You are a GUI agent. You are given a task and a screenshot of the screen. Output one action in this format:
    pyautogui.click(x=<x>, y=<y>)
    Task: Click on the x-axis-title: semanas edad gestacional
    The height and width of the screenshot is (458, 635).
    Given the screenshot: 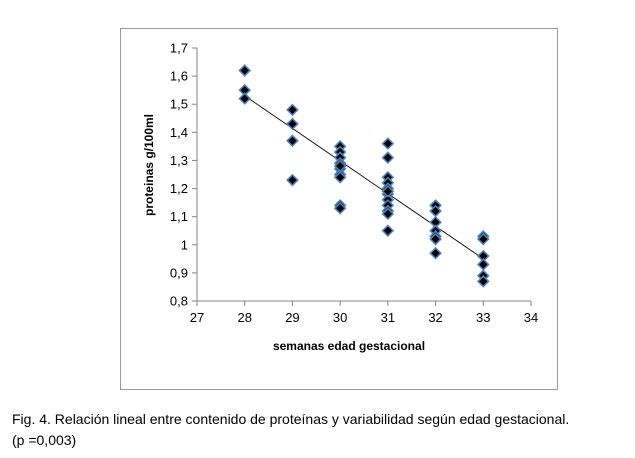 What is the action you would take?
    pyautogui.click(x=349, y=346)
    